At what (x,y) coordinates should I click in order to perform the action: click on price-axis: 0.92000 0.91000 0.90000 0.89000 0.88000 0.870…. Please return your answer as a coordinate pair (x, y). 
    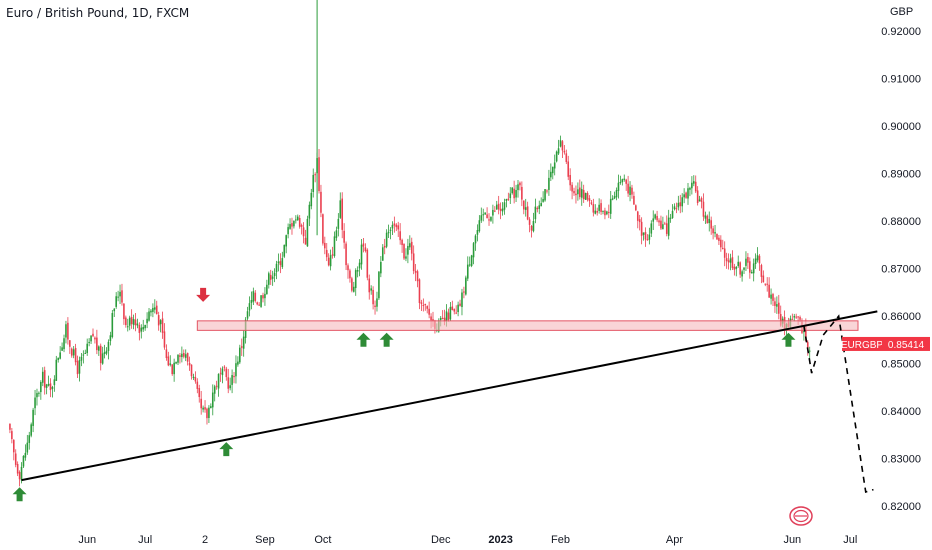
    Looking at the image, I should click on (901, 269).